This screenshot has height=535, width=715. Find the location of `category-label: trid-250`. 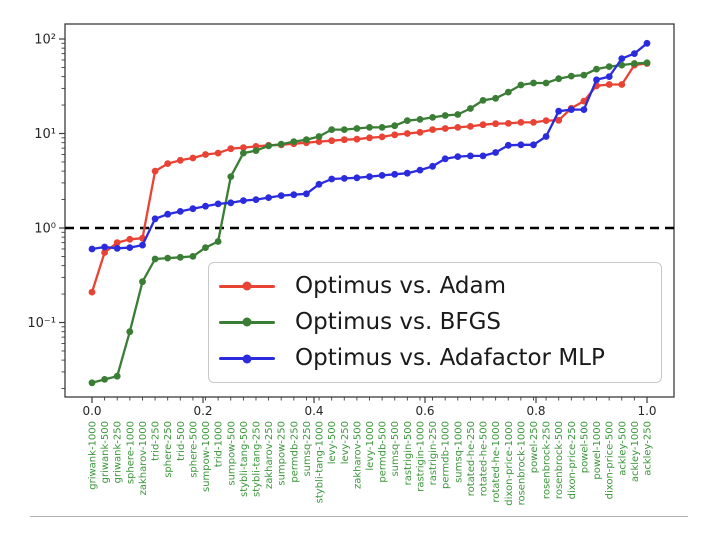

category-label: trid-250 is located at coordinates (156, 441).